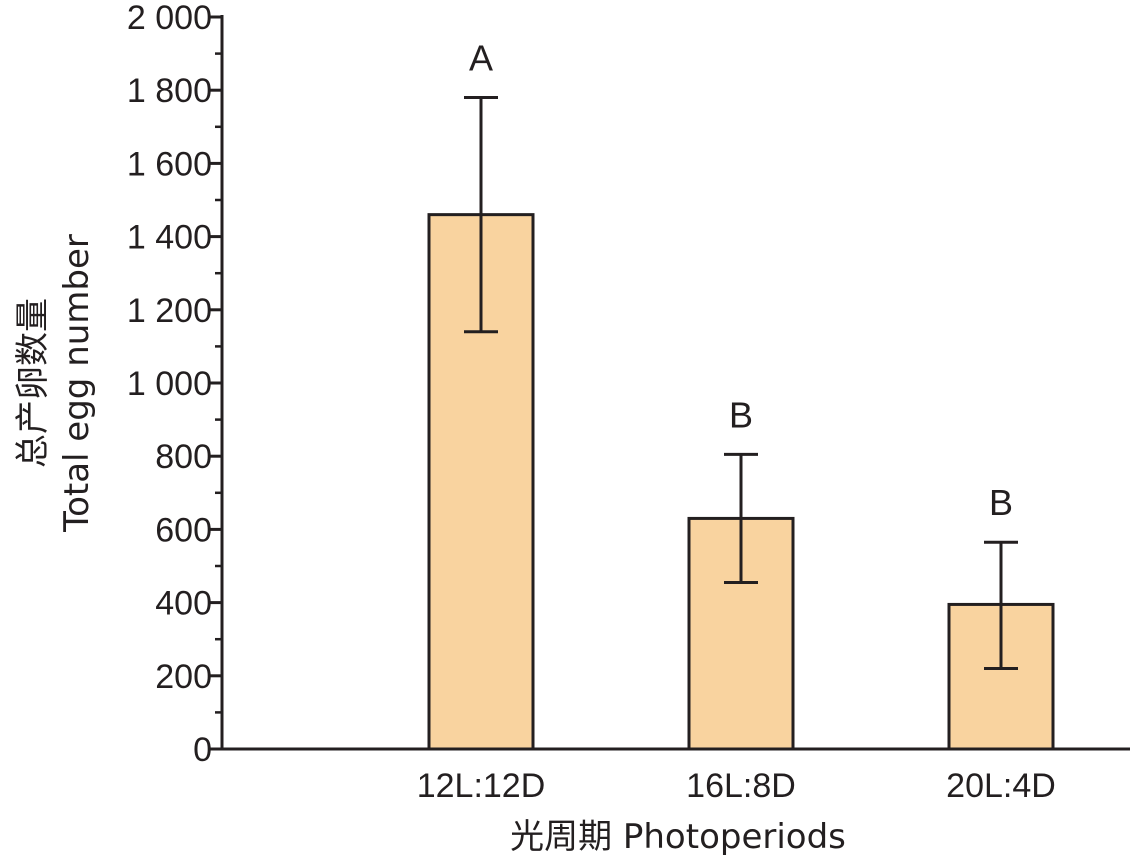  What do you see at coordinates (33, 383) in the screenshot?
I see `y-axis-title-line1: 总产卵数量` at bounding box center [33, 383].